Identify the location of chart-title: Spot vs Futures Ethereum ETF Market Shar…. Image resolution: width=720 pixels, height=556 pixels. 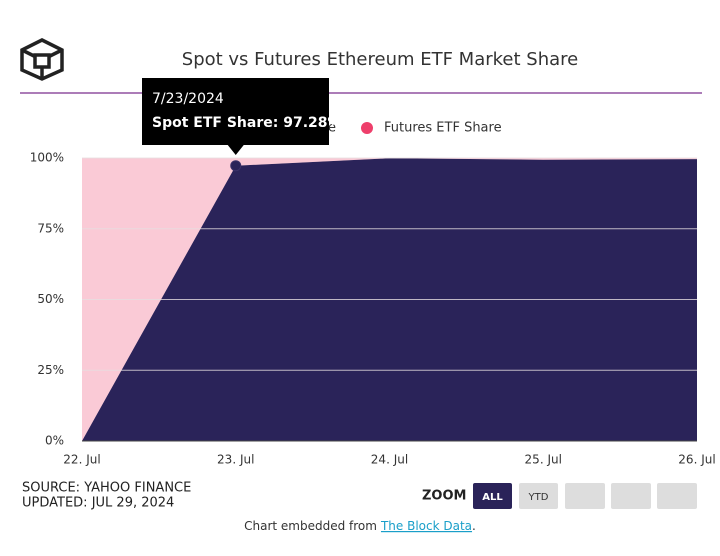
(380, 59).